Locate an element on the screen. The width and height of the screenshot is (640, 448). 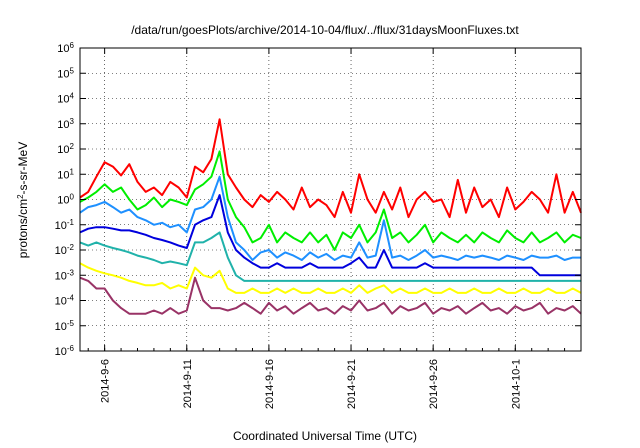
y-tick-label: 10⁻⁵ is located at coordinates (65, 325).